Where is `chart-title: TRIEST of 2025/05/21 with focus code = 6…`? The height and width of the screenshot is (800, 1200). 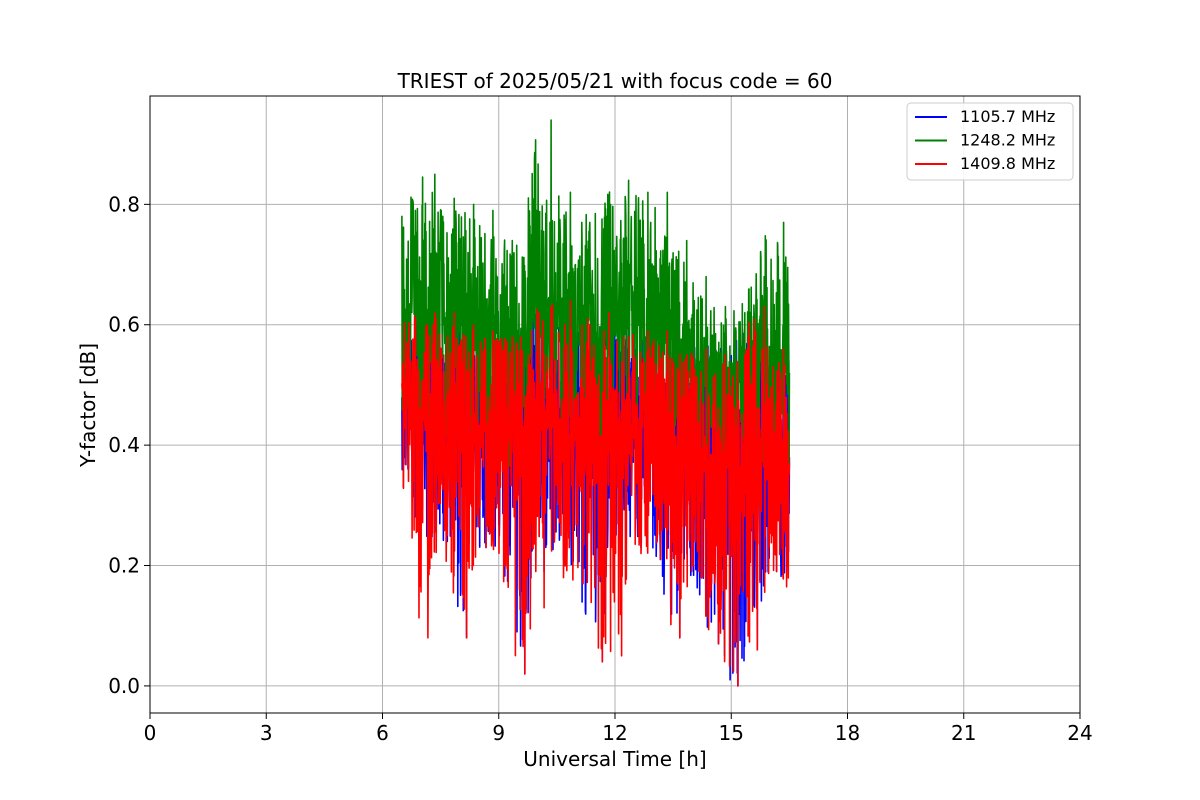
chart-title: TRIEST of 2025/05/21 with focus code = 6… is located at coordinates (615, 81).